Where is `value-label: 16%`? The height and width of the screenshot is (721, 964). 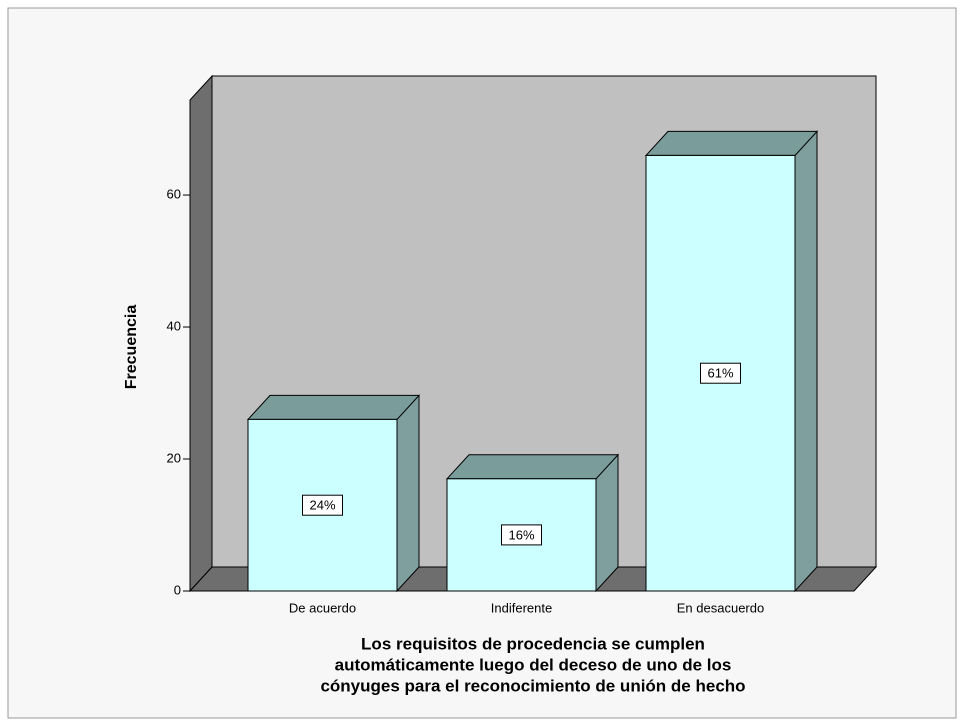 value-label: 16% is located at coordinates (521, 534).